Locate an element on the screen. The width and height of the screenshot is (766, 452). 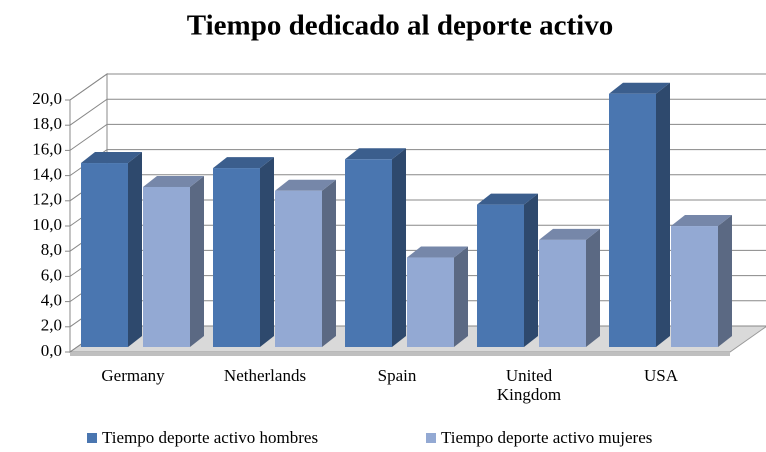
x-tick-label: Spain is located at coordinates (397, 375).